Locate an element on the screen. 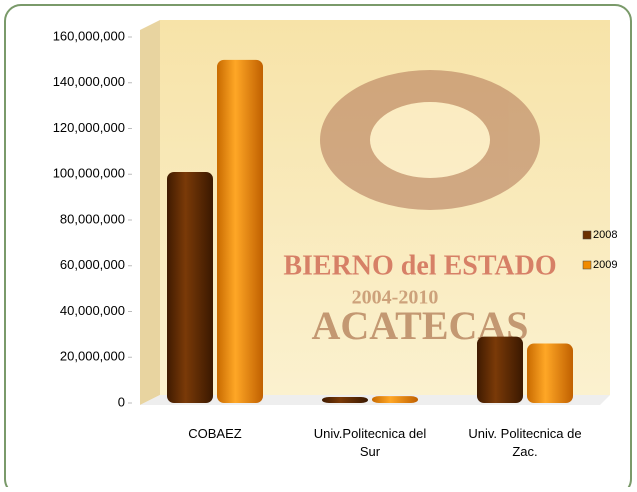  x-tick-label: Univ.Politecnica del Sur is located at coordinates (370, 442).